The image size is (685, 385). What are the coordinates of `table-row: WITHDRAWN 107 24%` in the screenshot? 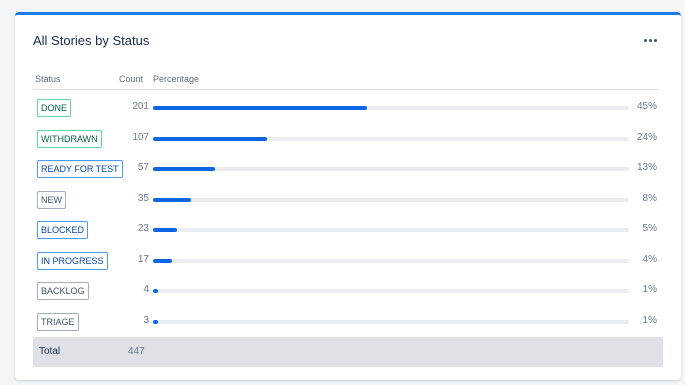 It's located at (346, 139).